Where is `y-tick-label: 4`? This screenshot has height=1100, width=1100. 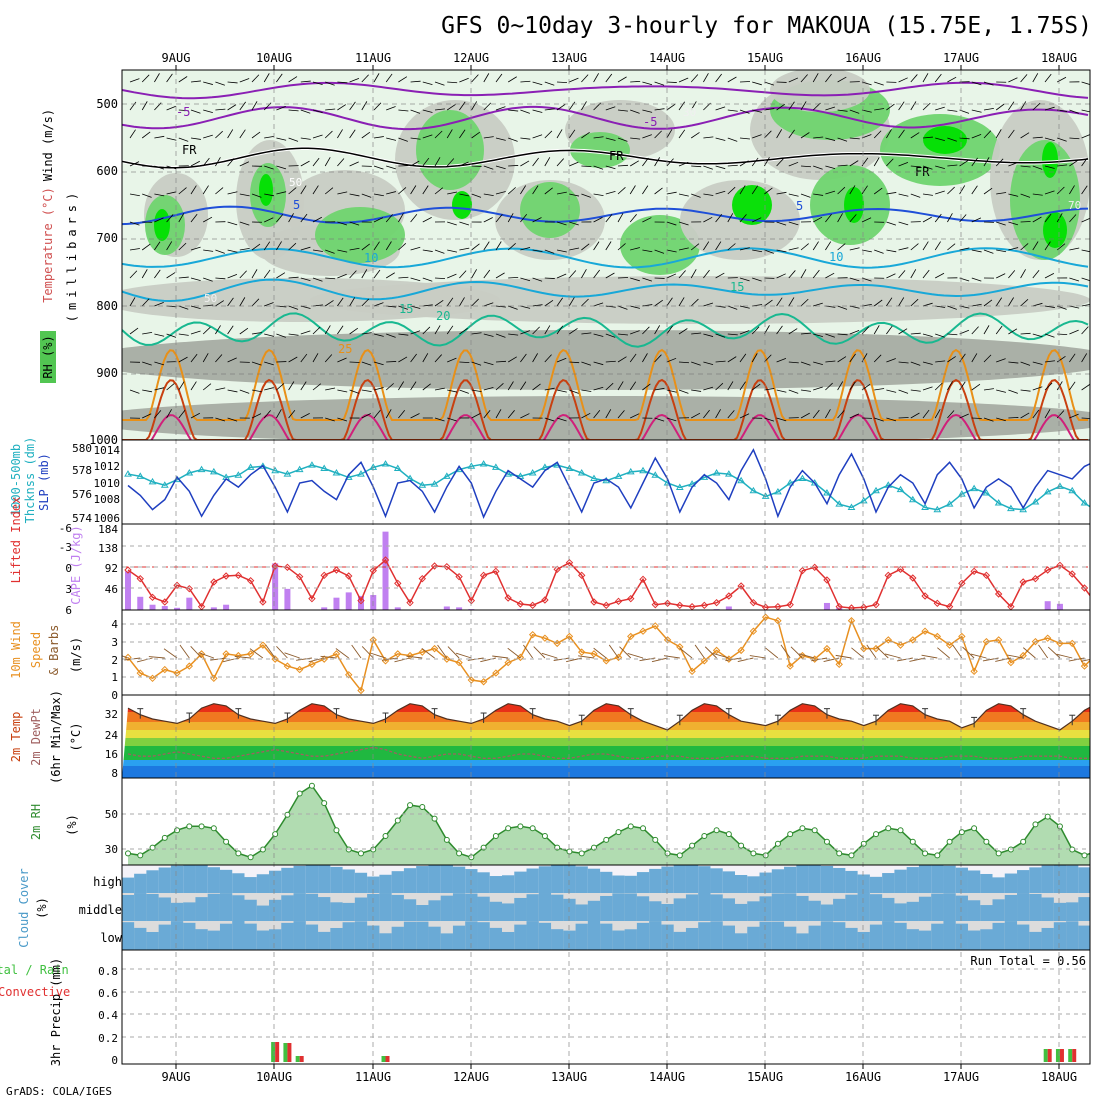 y-tick-label: 4 is located at coordinates (114, 624).